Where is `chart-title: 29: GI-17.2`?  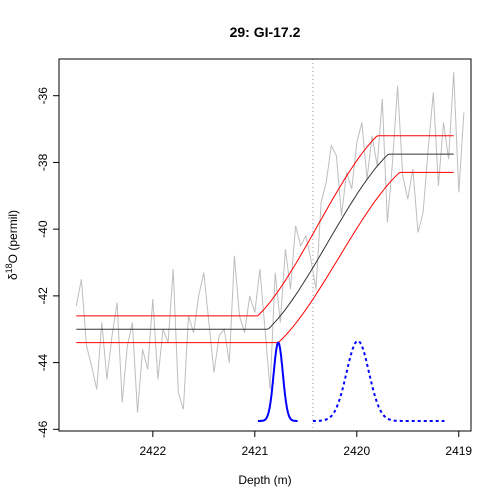 chart-title: 29: GI-17.2 is located at coordinates (265, 32).